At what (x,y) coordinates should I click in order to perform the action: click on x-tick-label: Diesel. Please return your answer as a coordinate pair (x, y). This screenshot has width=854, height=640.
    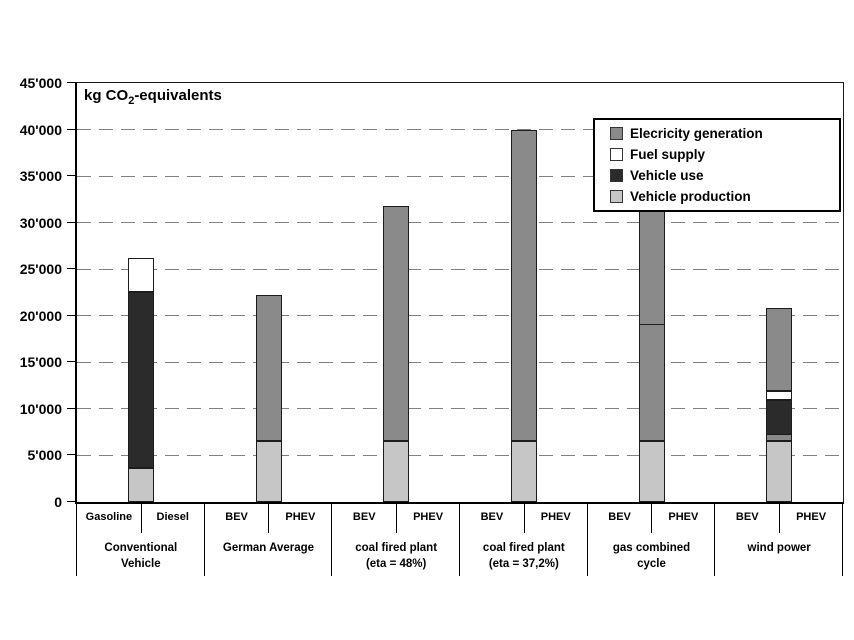
    Looking at the image, I should click on (172, 517).